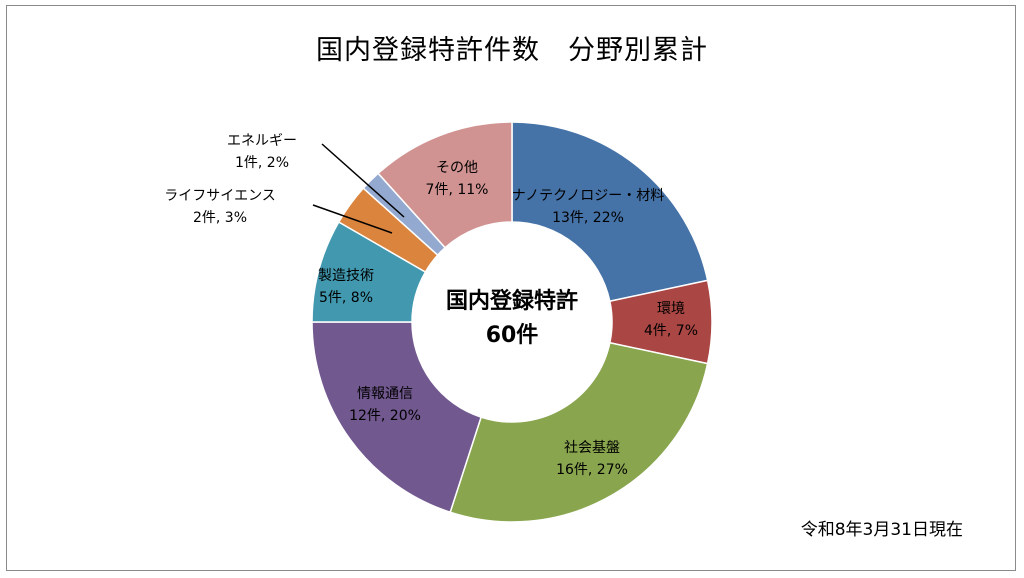  I want to click on slice-8-wedge, so click(445, 185).